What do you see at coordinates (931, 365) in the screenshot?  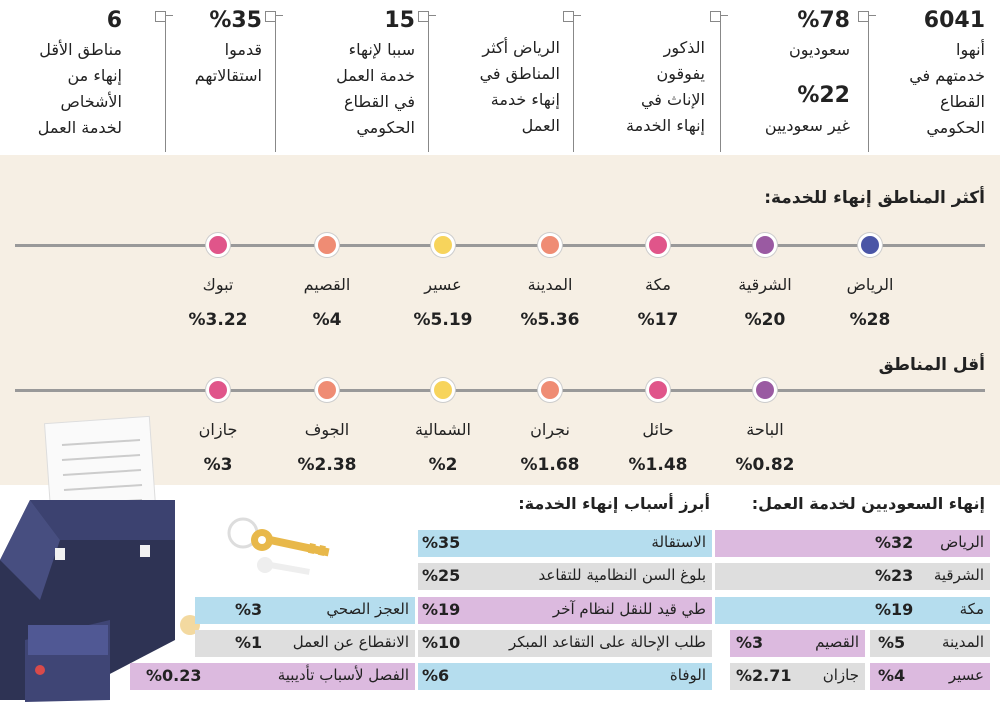 I see `section-title: أقل المناطق` at bounding box center [931, 365].